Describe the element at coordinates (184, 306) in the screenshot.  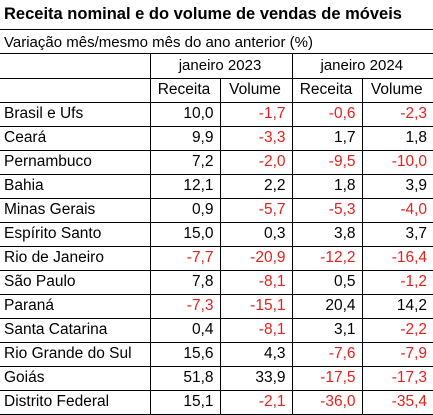
I see `cell-receita-2023: -7,3` at that location.